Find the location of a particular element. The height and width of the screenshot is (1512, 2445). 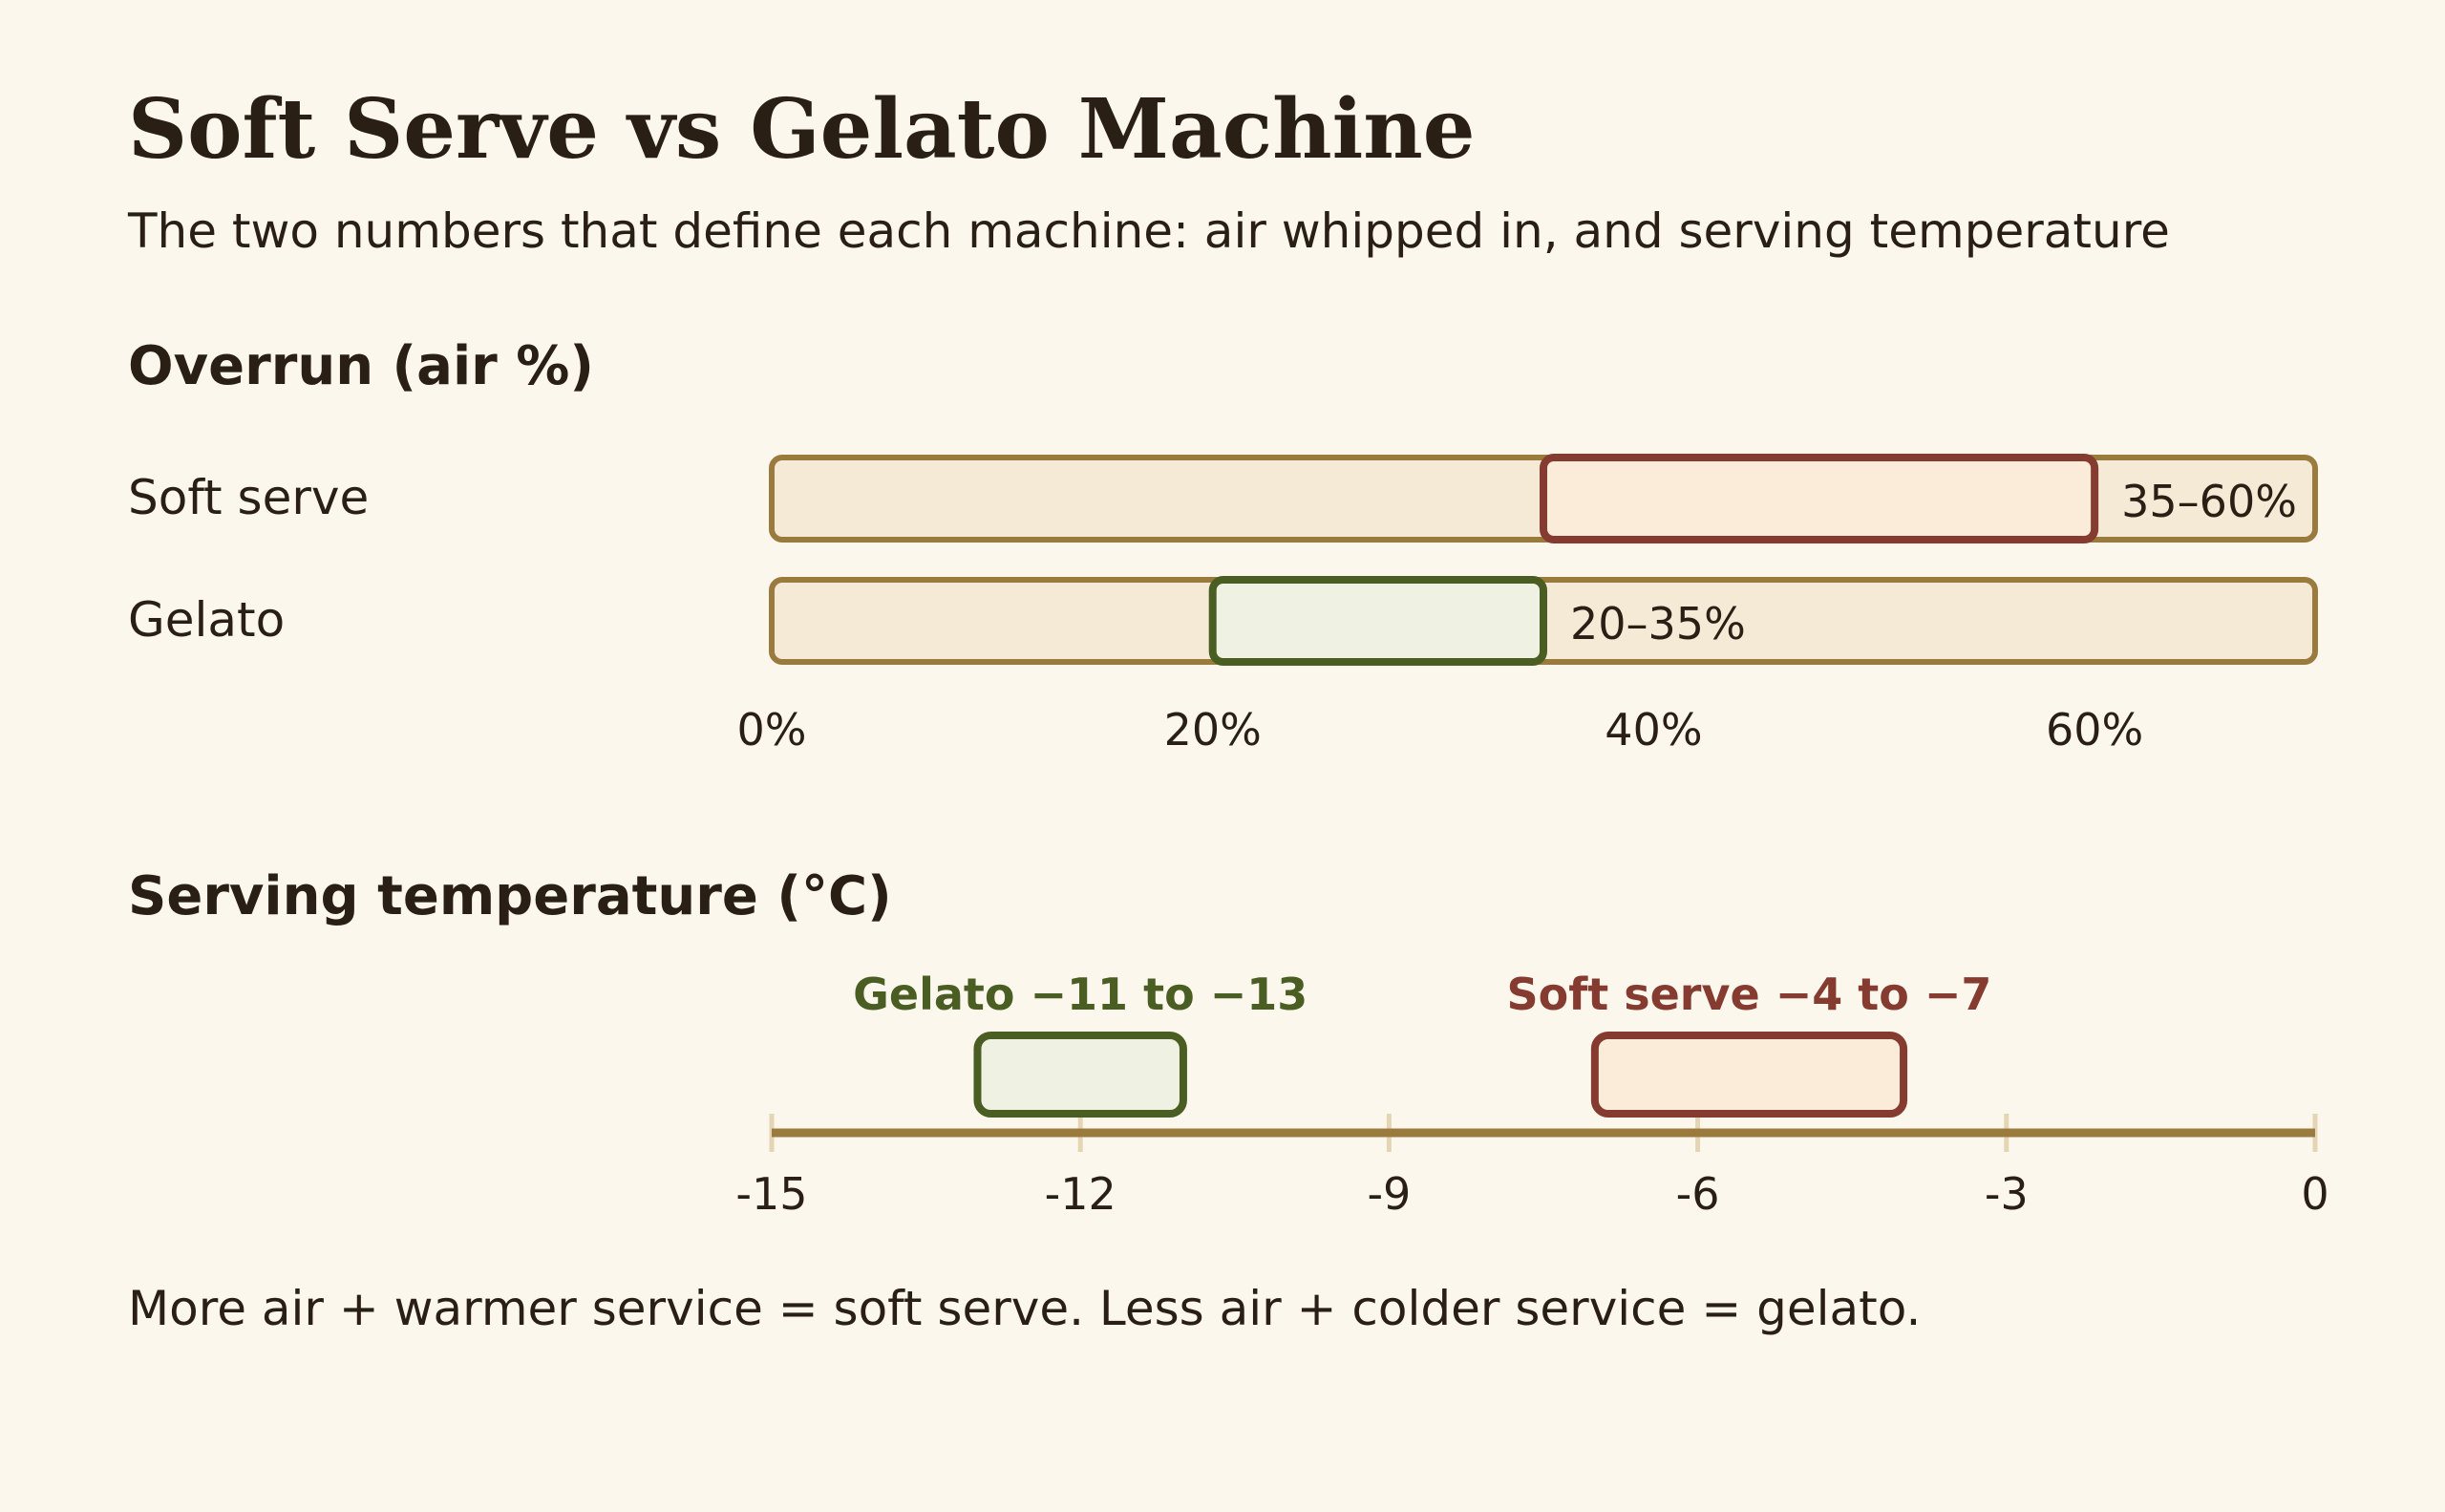

temperature-tick-label: -3 is located at coordinates (2007, 1194).